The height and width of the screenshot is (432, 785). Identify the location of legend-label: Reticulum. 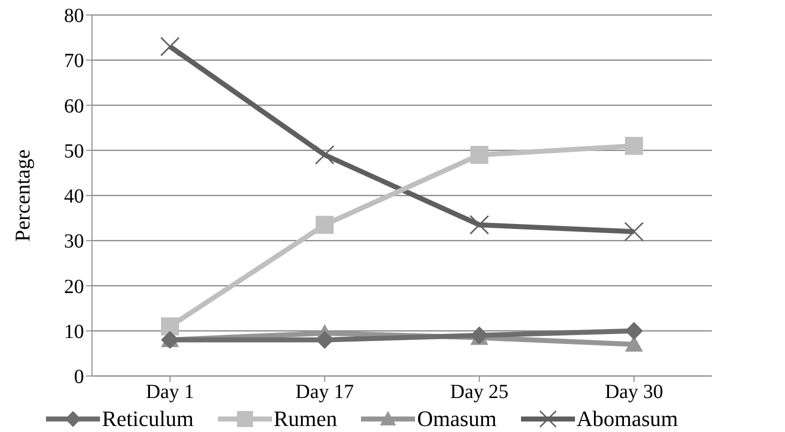
(148, 418).